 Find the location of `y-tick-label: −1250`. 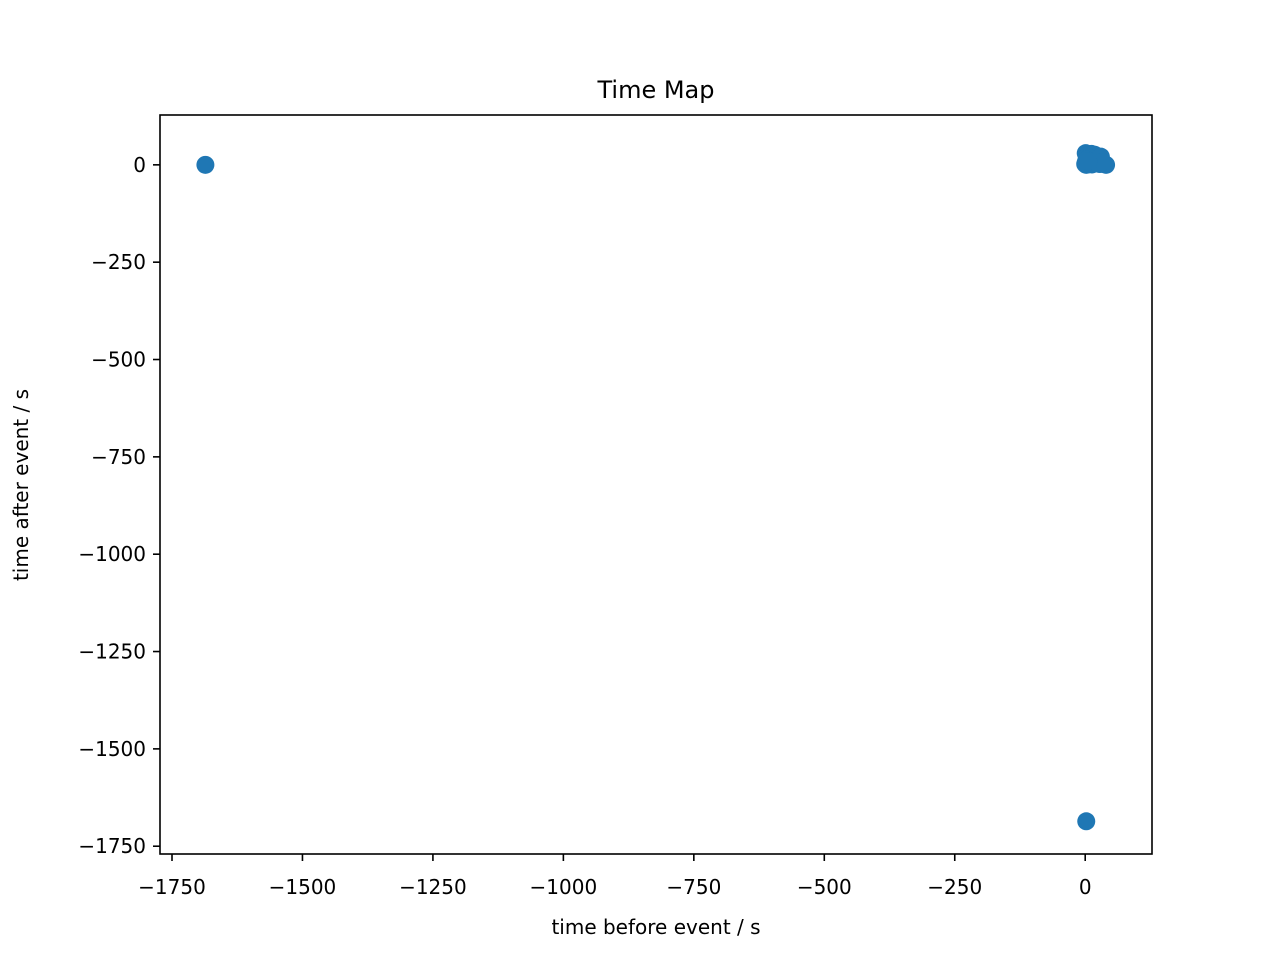

y-tick-label: −1250 is located at coordinates (112, 652).